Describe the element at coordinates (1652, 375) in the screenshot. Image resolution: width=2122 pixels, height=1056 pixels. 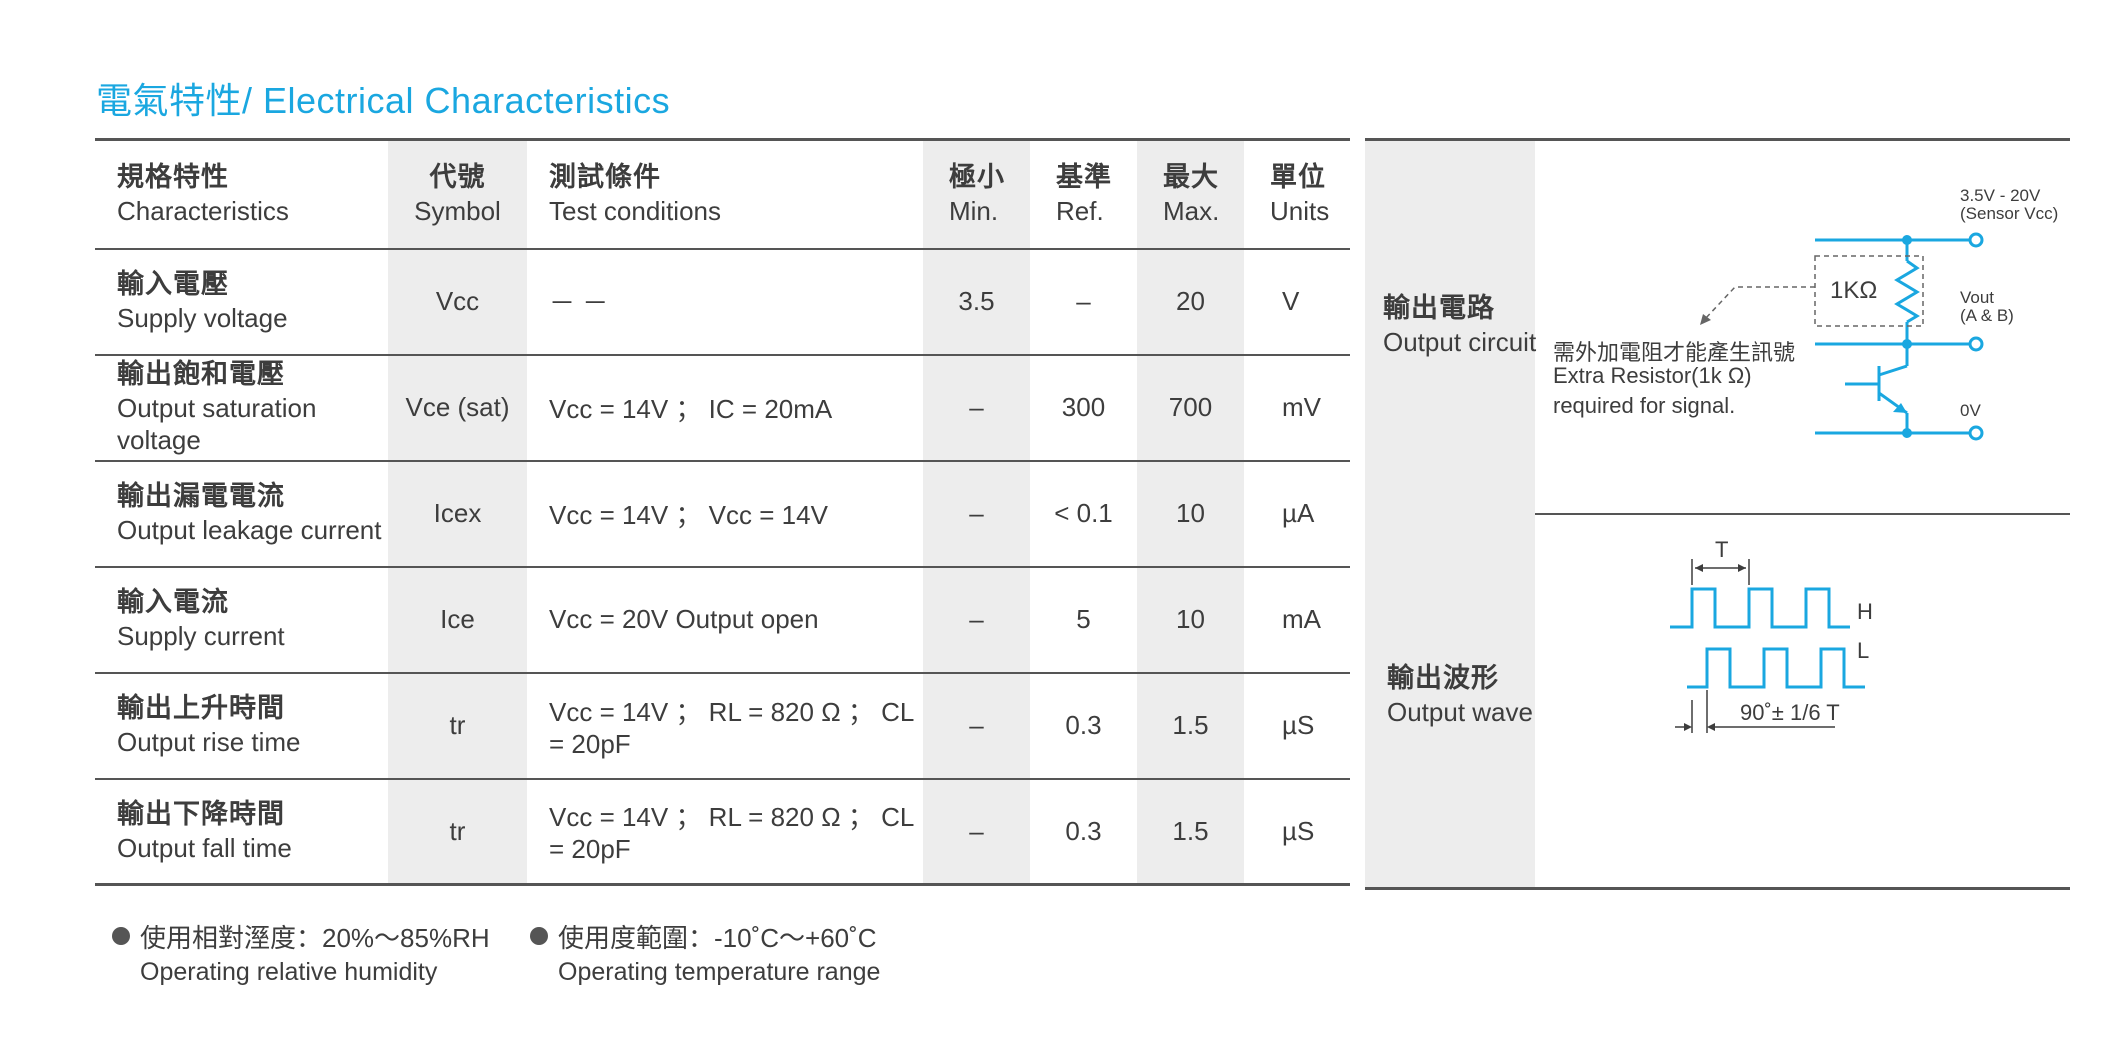
I see `resistor-note-en-line1: Extra Resistor(1k Ω)` at that location.